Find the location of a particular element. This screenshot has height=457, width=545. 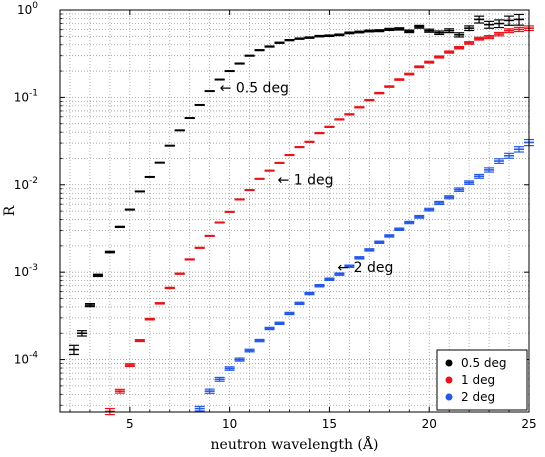

y-tick-label: 10⁻¹ is located at coordinates (26, 96).